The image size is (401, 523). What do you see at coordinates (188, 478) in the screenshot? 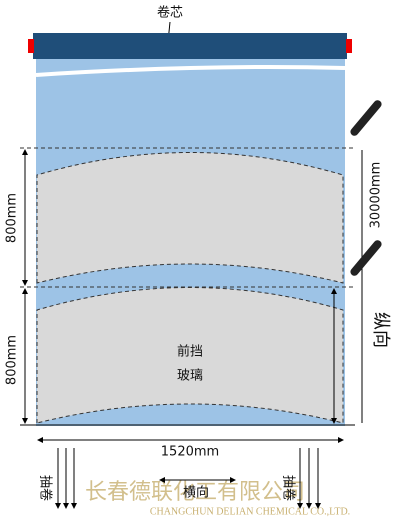
I see `pull-arrows` at bounding box center [188, 478].